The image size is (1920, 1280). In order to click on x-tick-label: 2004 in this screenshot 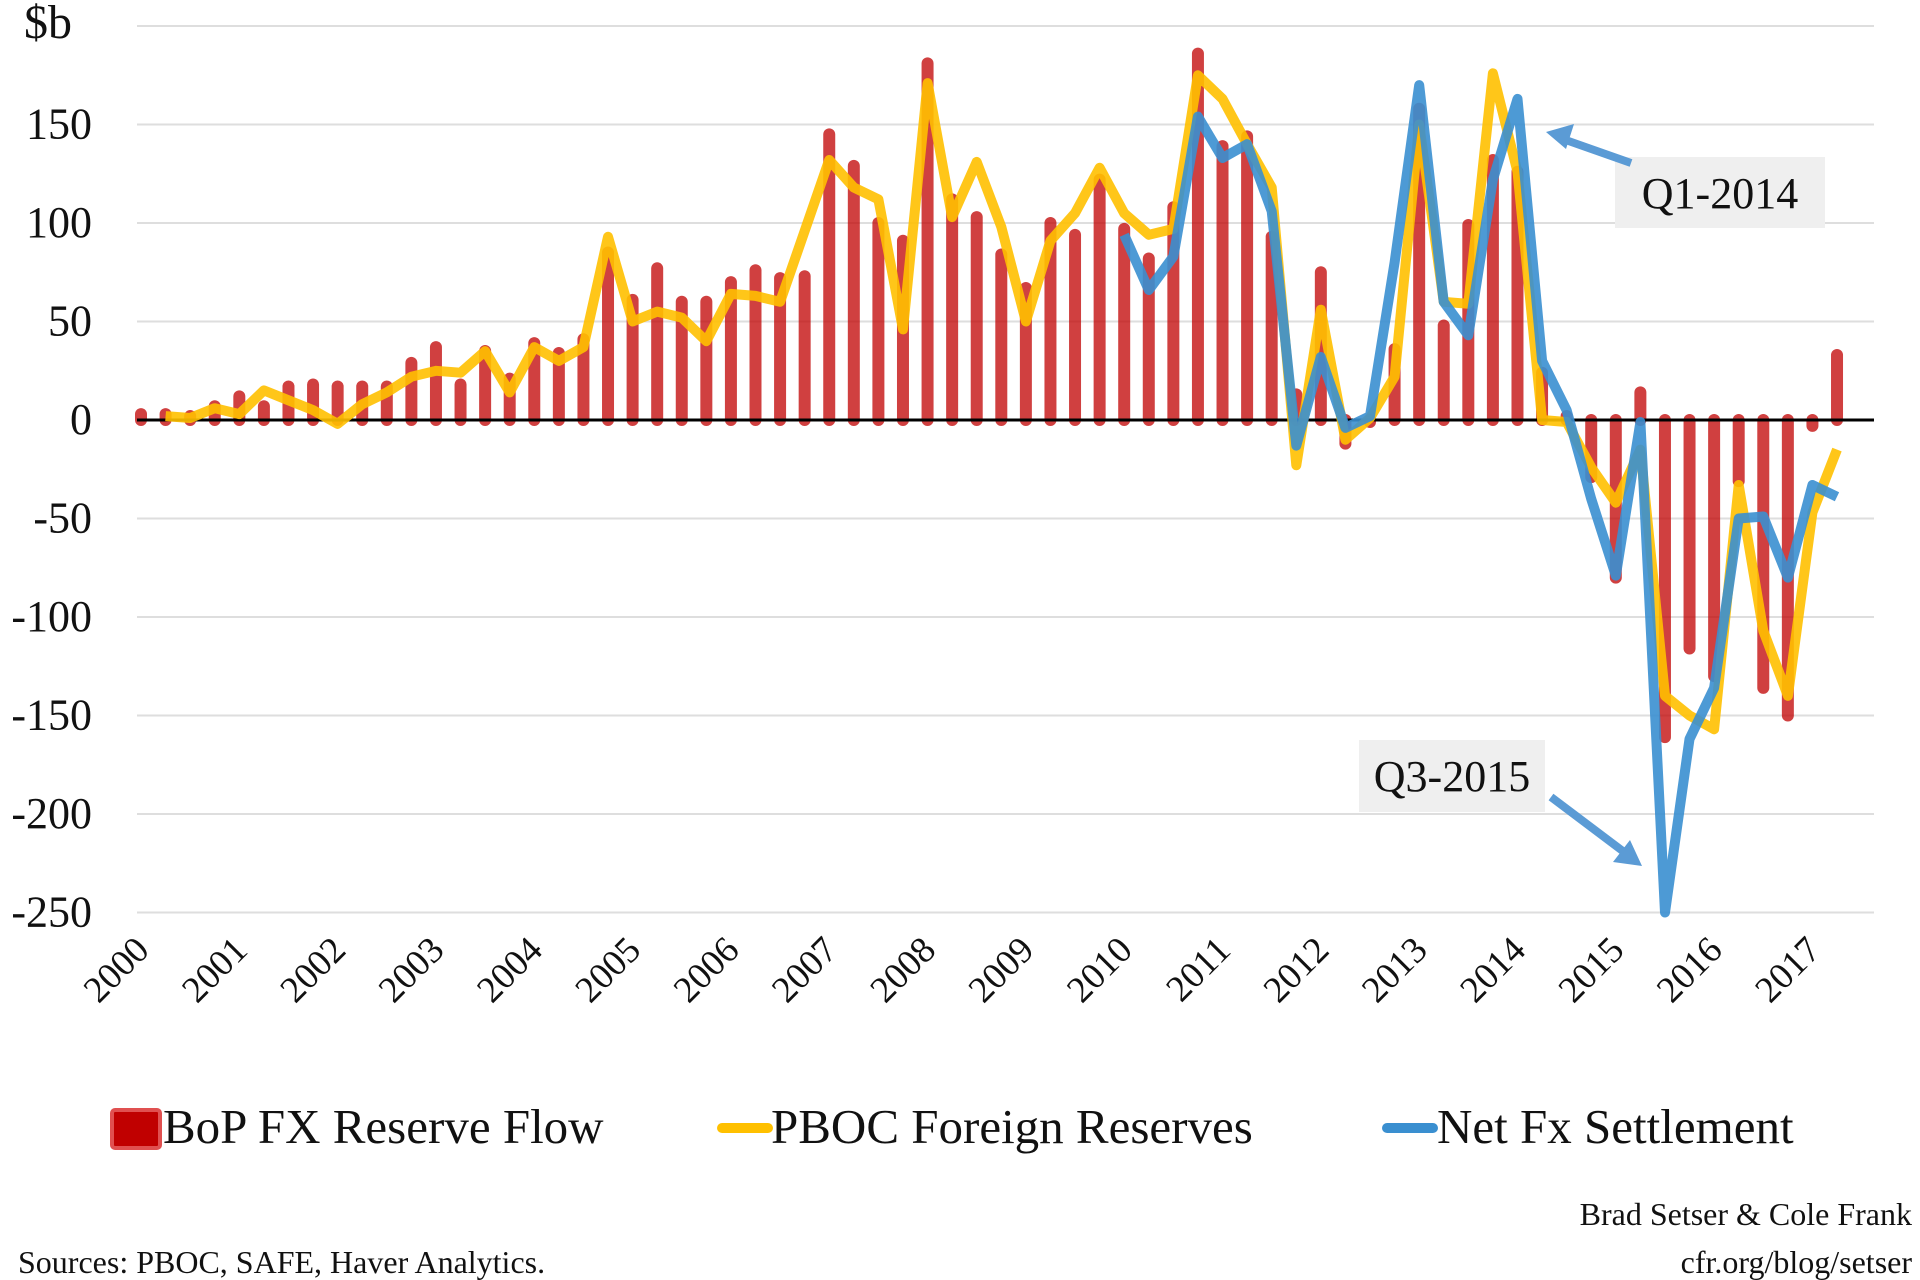, I will do `click(509, 969)`.